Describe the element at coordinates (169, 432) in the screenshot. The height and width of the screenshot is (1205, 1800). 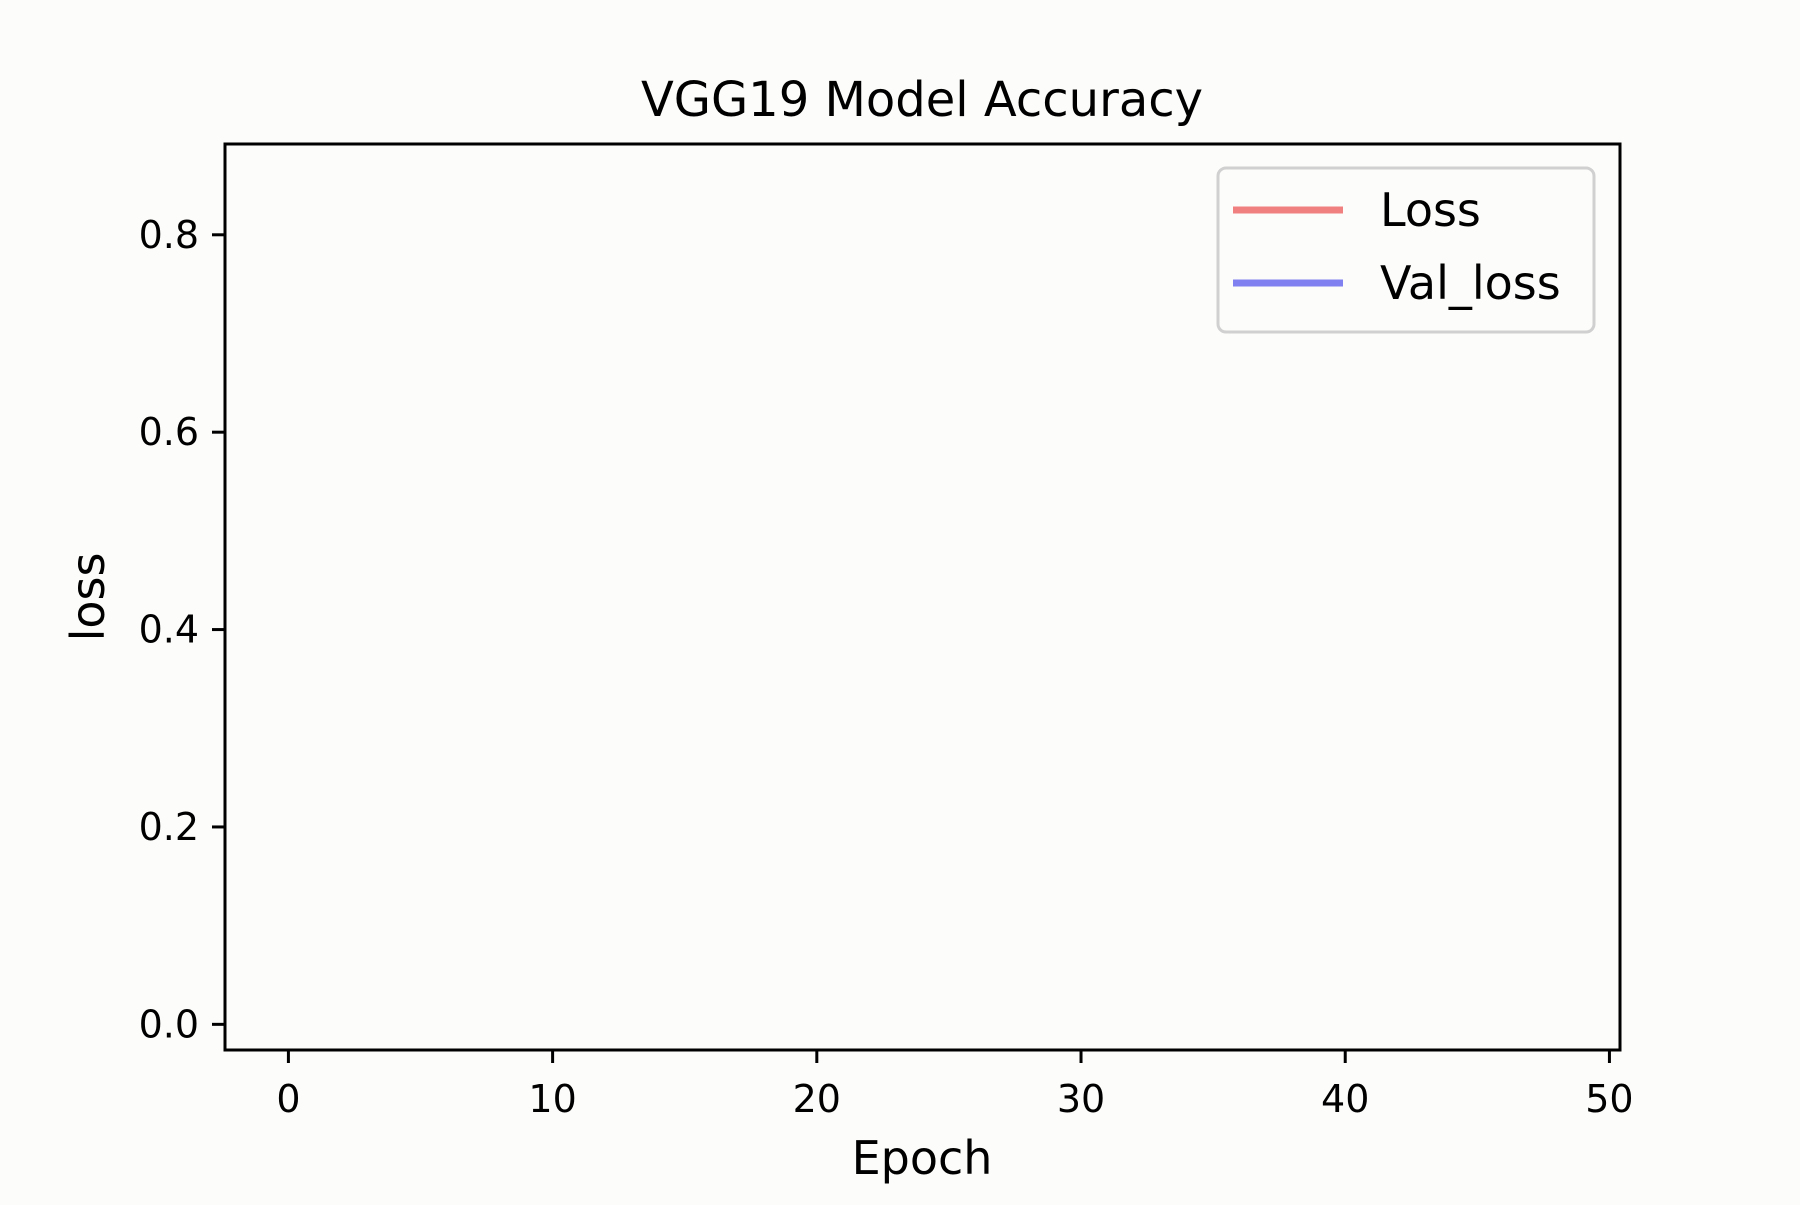
I see `y-tick-label: 0.6` at that location.